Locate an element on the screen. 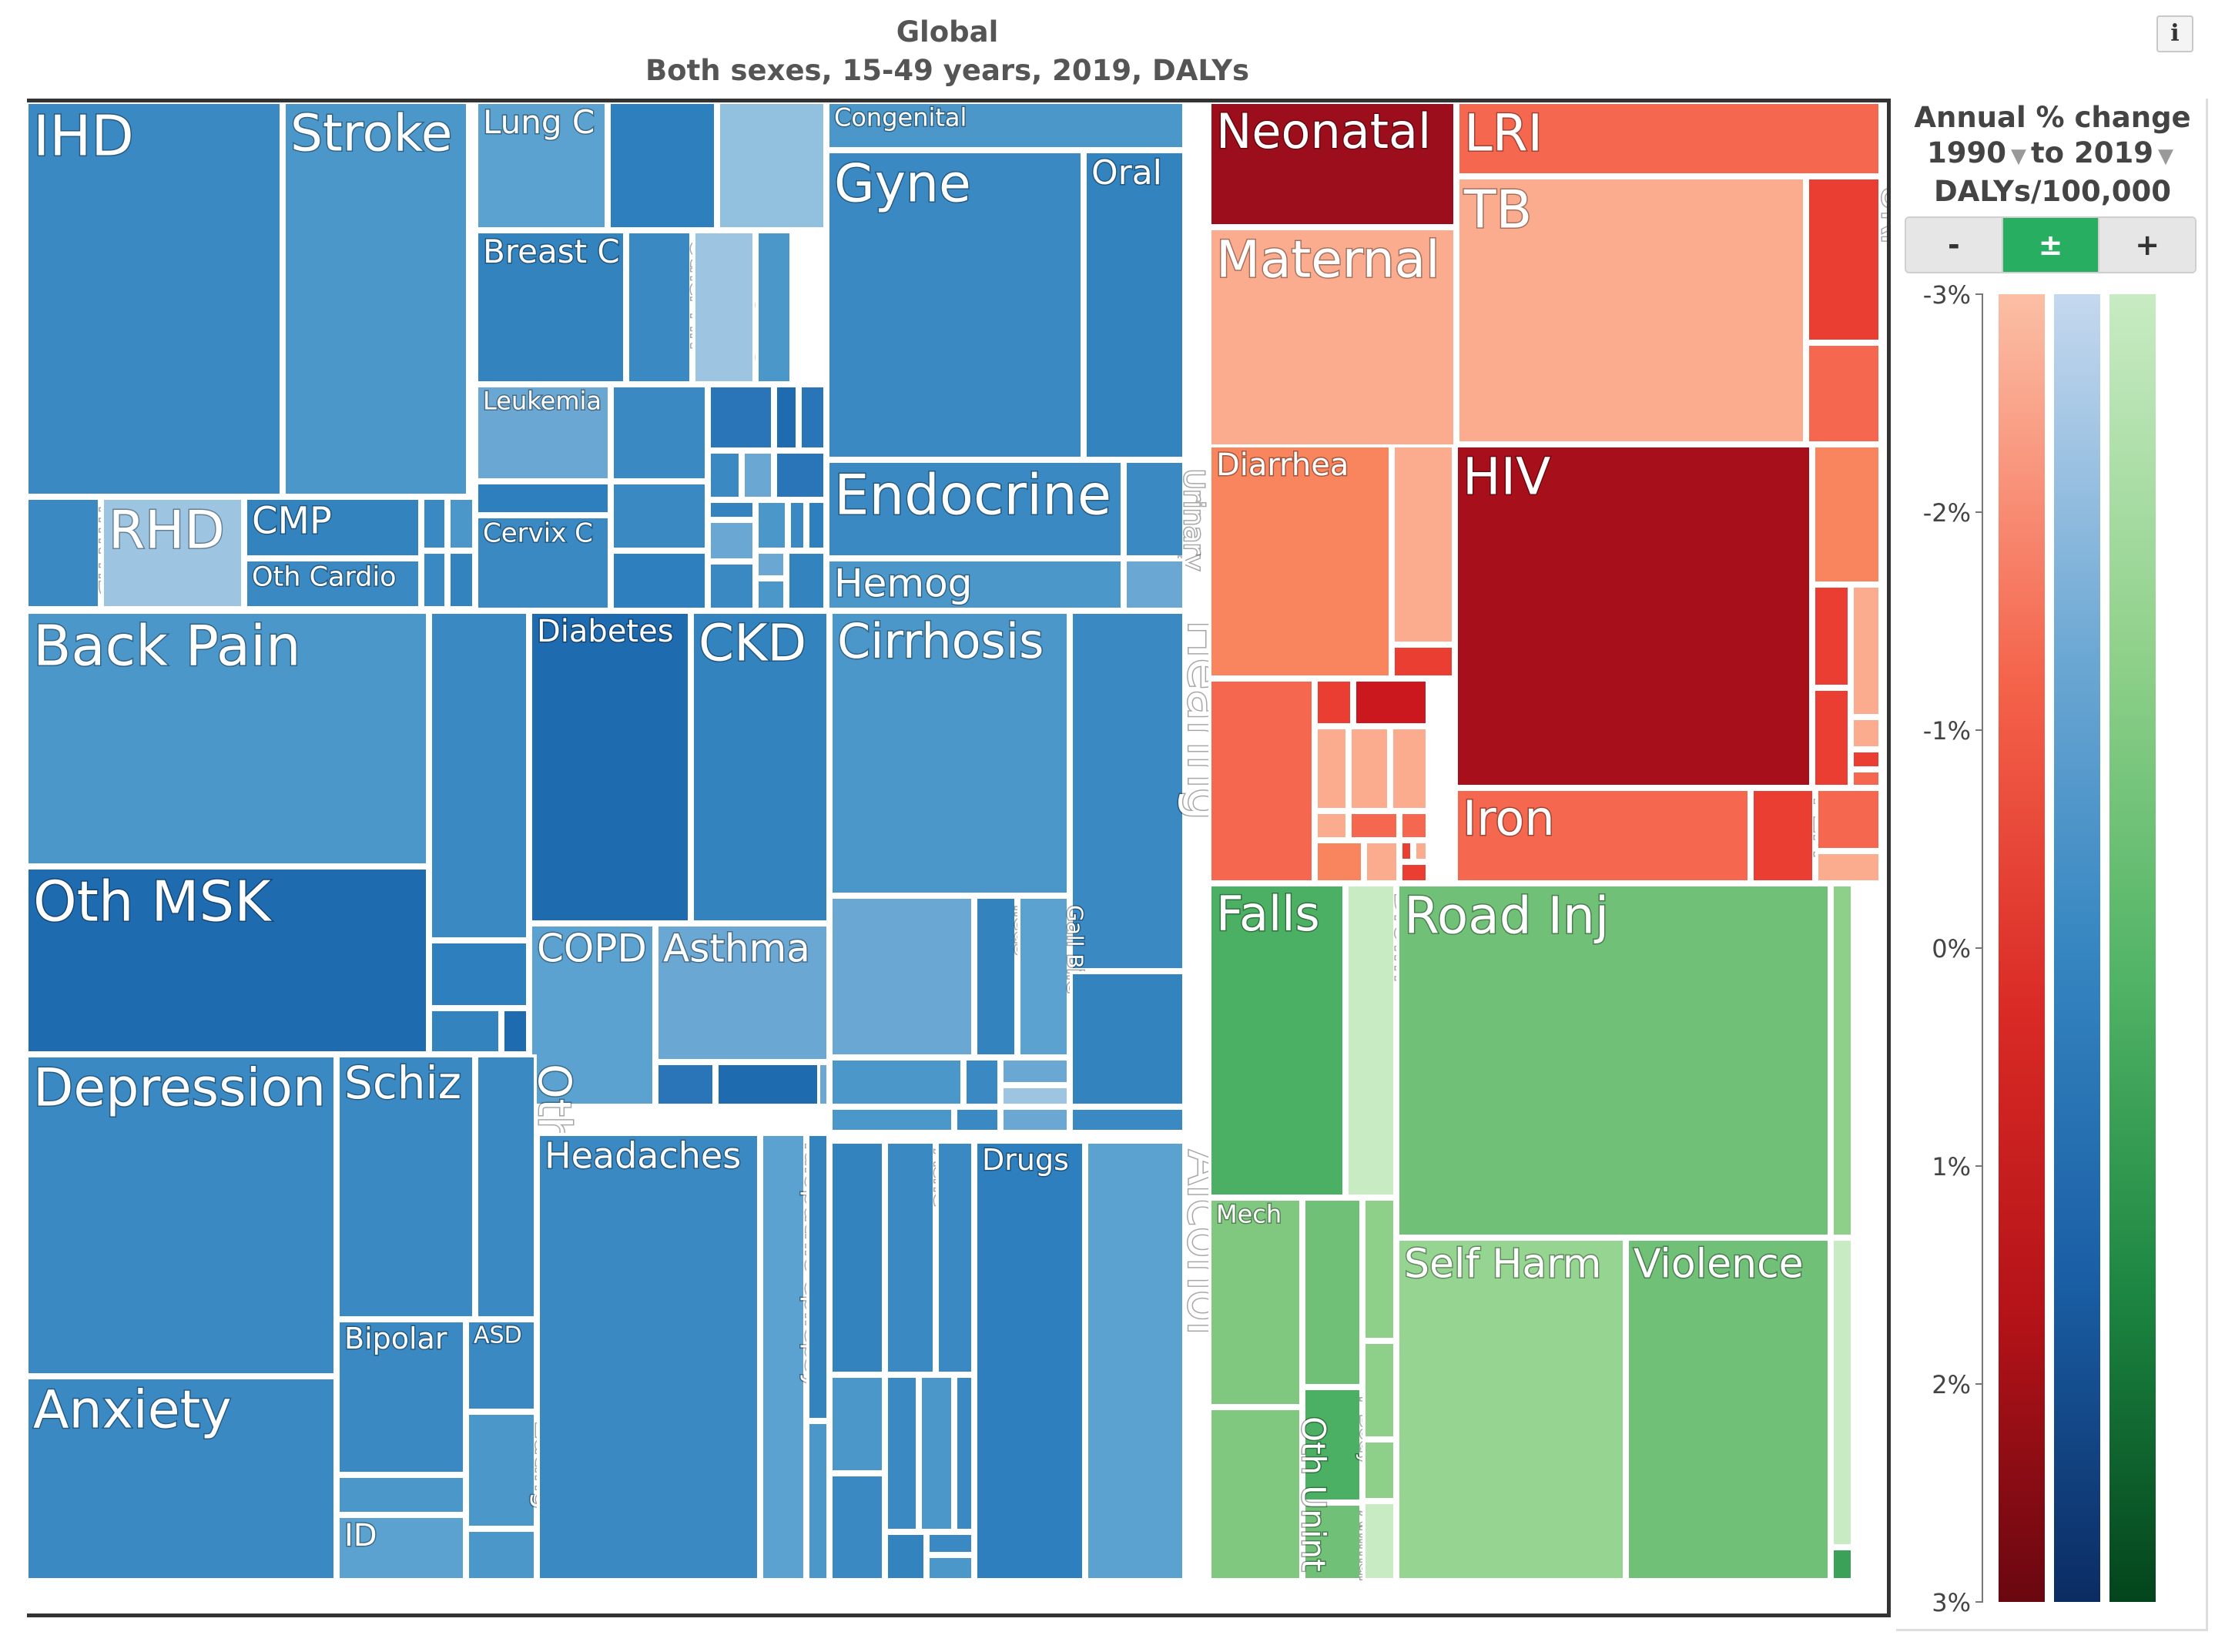 The image size is (2225, 1652). treemap-cell-depression is located at coordinates (182, 1215).